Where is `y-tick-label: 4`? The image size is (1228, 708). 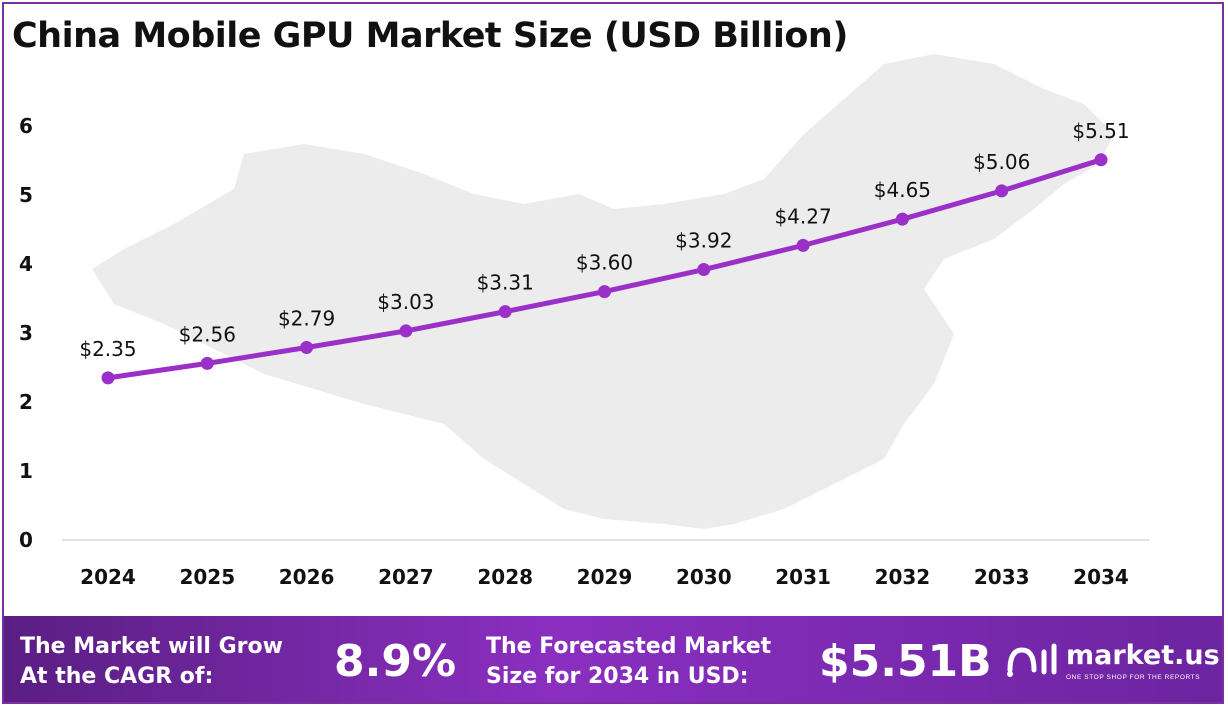 y-tick-label: 4 is located at coordinates (26, 264).